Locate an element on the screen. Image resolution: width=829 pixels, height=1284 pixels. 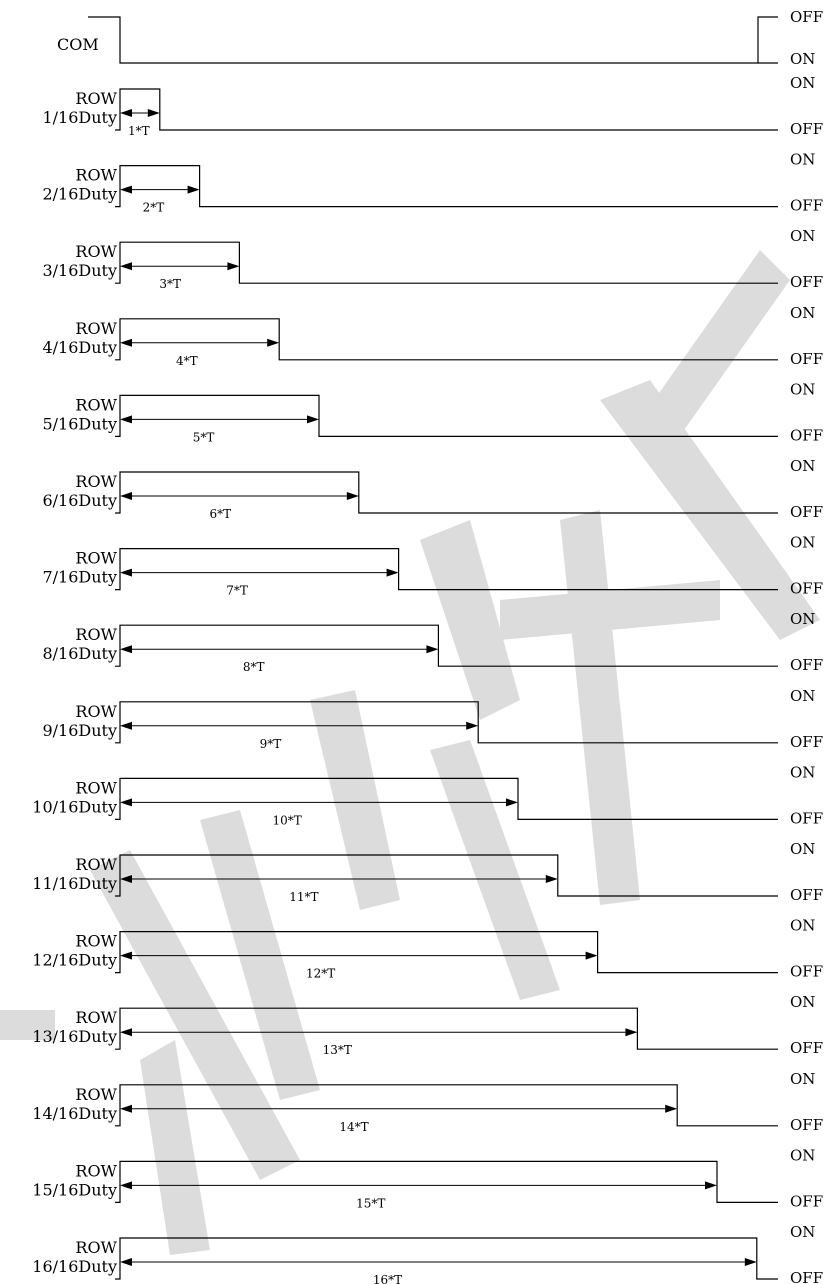
row-label-duty: 11/16Duty is located at coordinates (74, 883).